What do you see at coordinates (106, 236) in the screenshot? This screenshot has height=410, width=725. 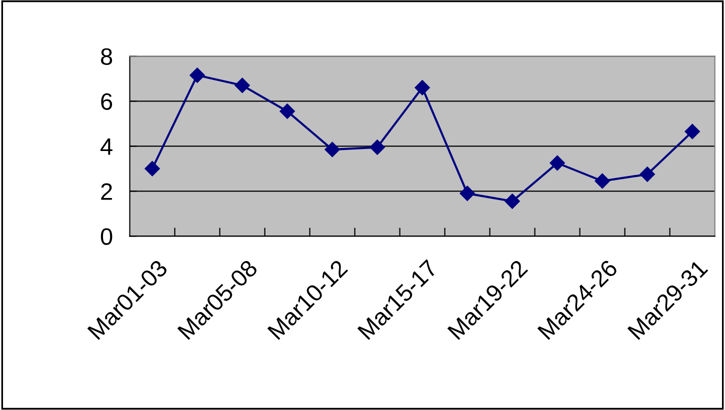 I see `y-tick-label: 0` at bounding box center [106, 236].